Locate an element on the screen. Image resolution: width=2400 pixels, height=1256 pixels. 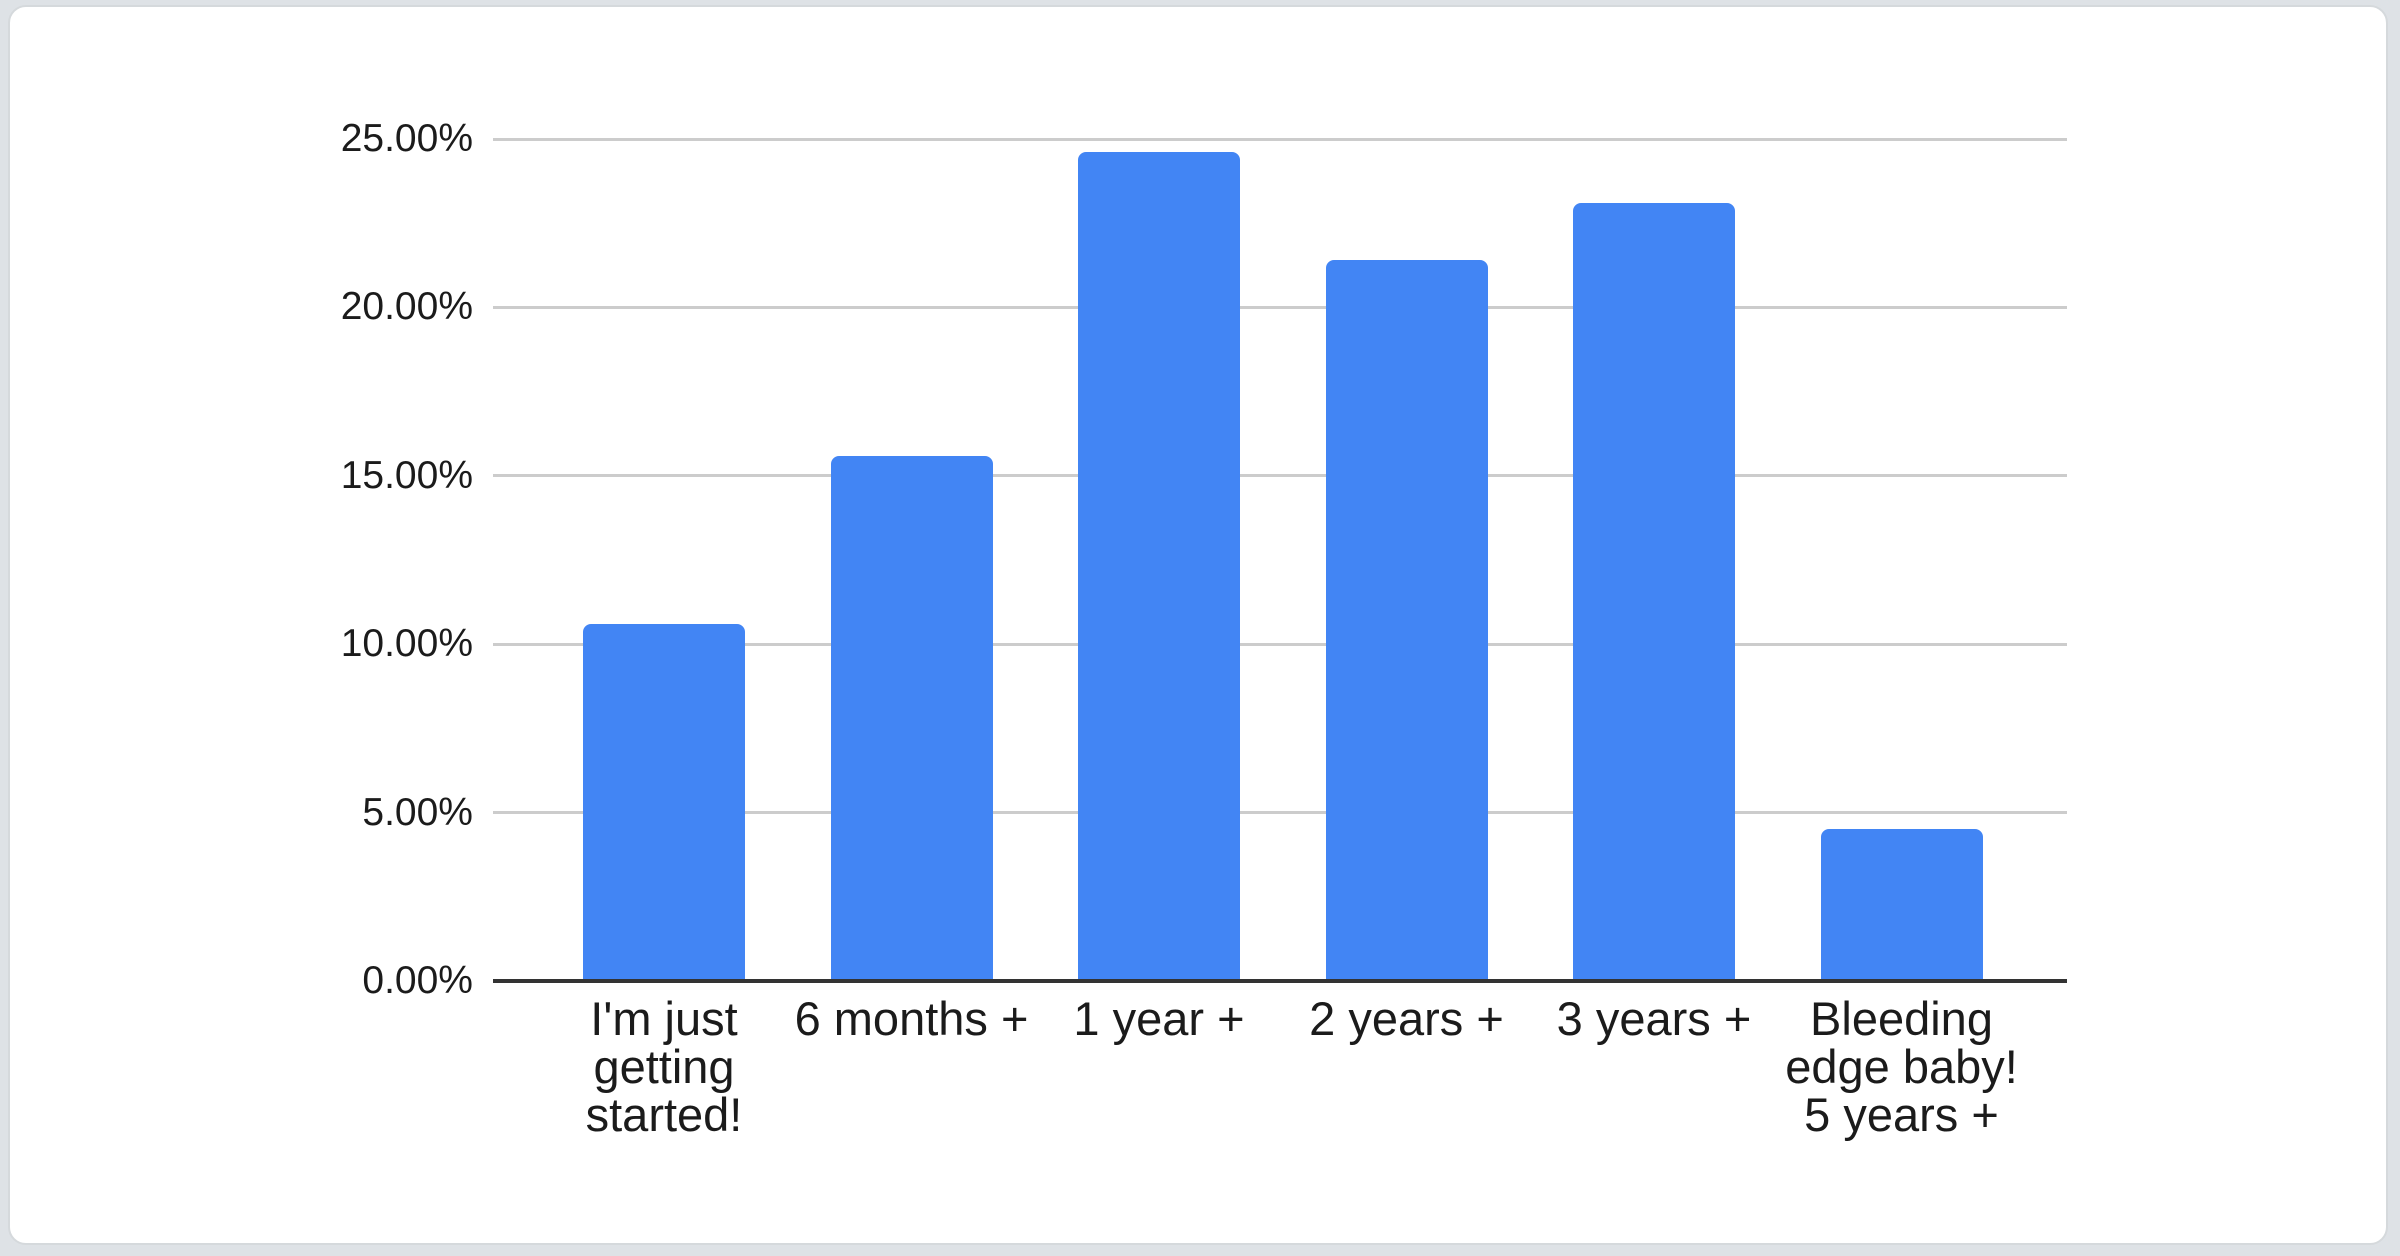
y-axis-tick-label: 25.00% is located at coordinates (406, 138).